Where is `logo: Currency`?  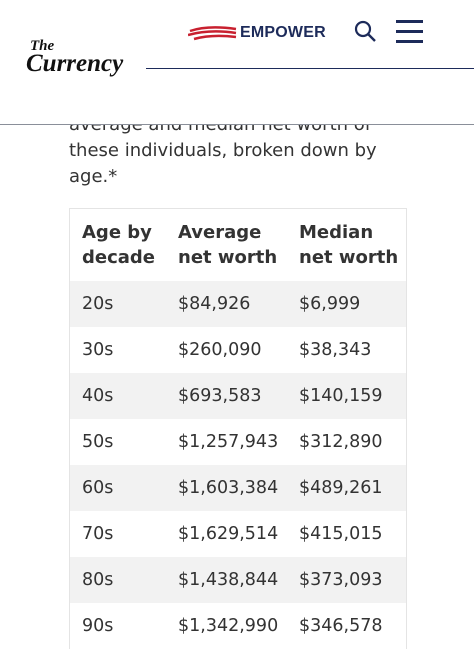 logo: Currency is located at coordinates (75, 63).